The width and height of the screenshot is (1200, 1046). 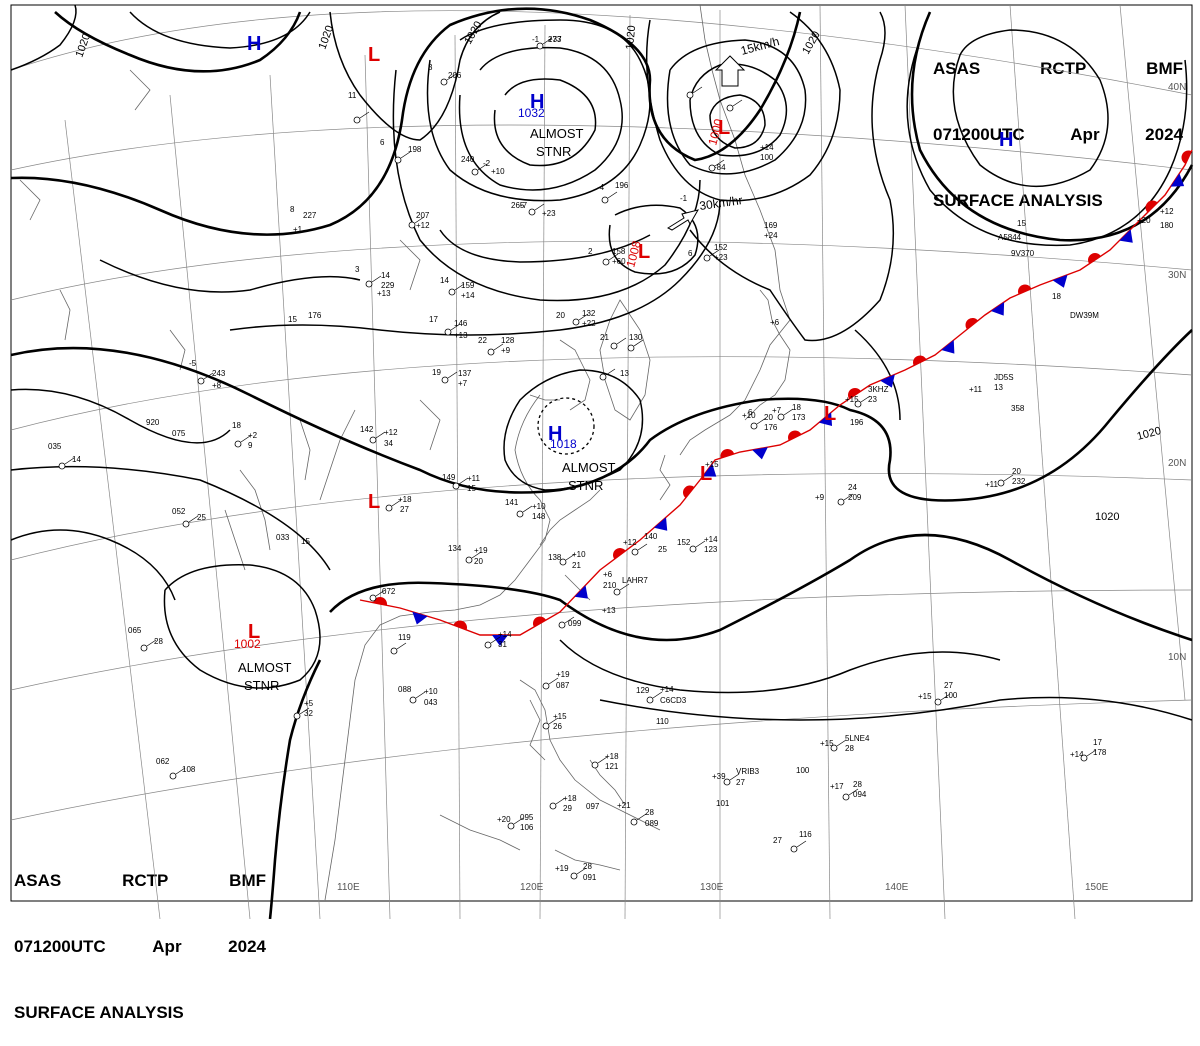 I want to click on parallel-line, so click(x=601, y=270).